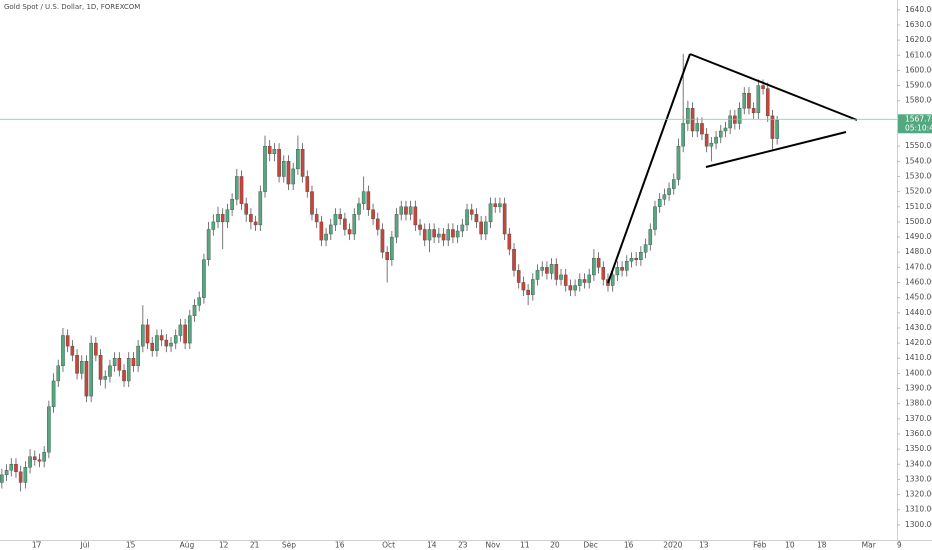 This screenshot has height=550, width=932. Describe the element at coordinates (918, 175) in the screenshot. I see `y-tick-label: 1530.00` at that location.